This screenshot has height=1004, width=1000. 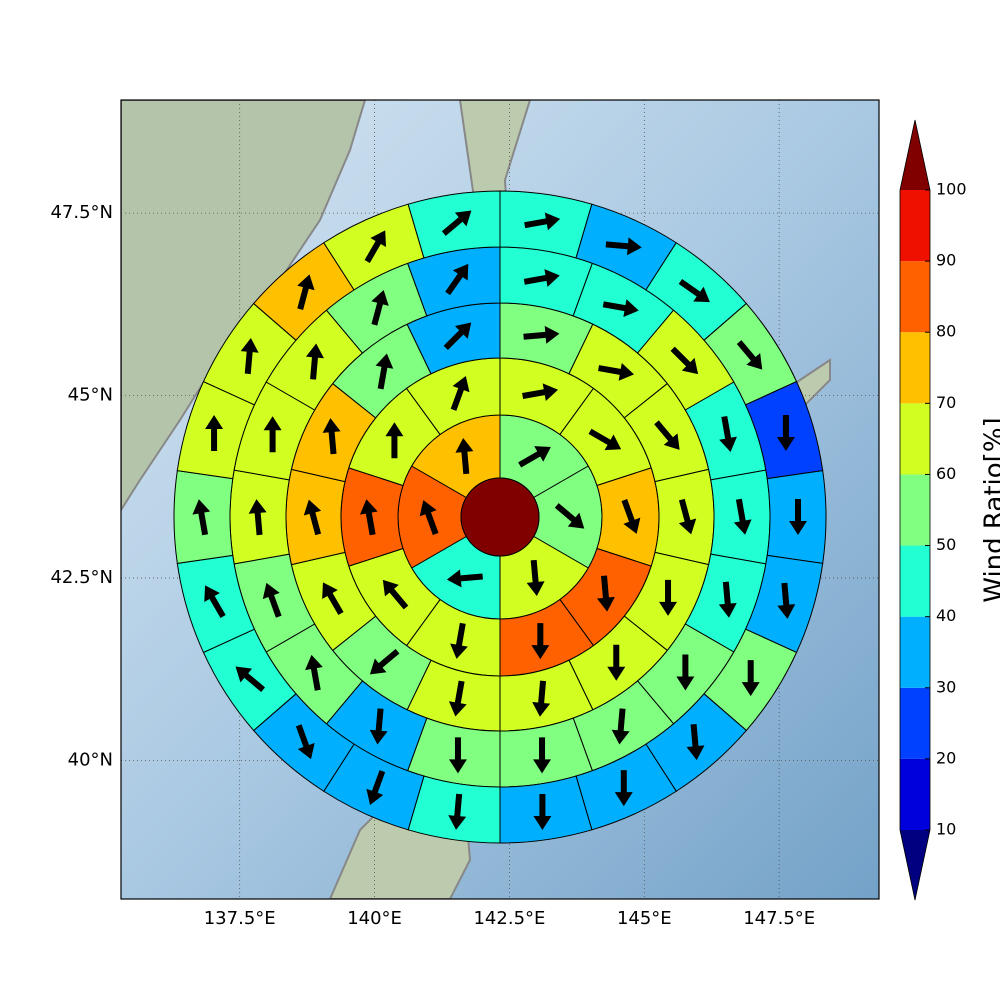 What do you see at coordinates (644, 918) in the screenshot?
I see `x-tick-label: 145°E` at bounding box center [644, 918].